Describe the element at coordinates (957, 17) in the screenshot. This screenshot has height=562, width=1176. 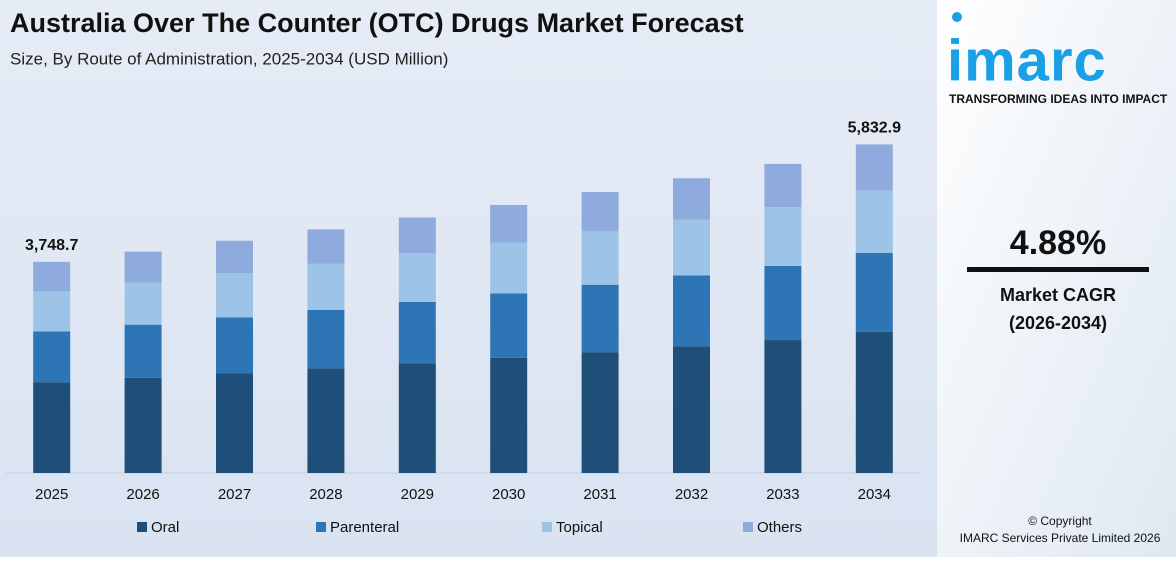
I see `logo-dot` at that location.